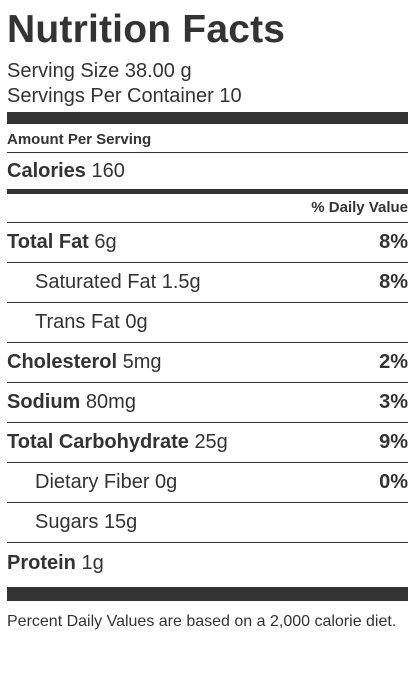 This screenshot has height=683, width=416. Describe the element at coordinates (207, 138) in the screenshot. I see `amount-per-serving: Amount Per Serving` at that location.